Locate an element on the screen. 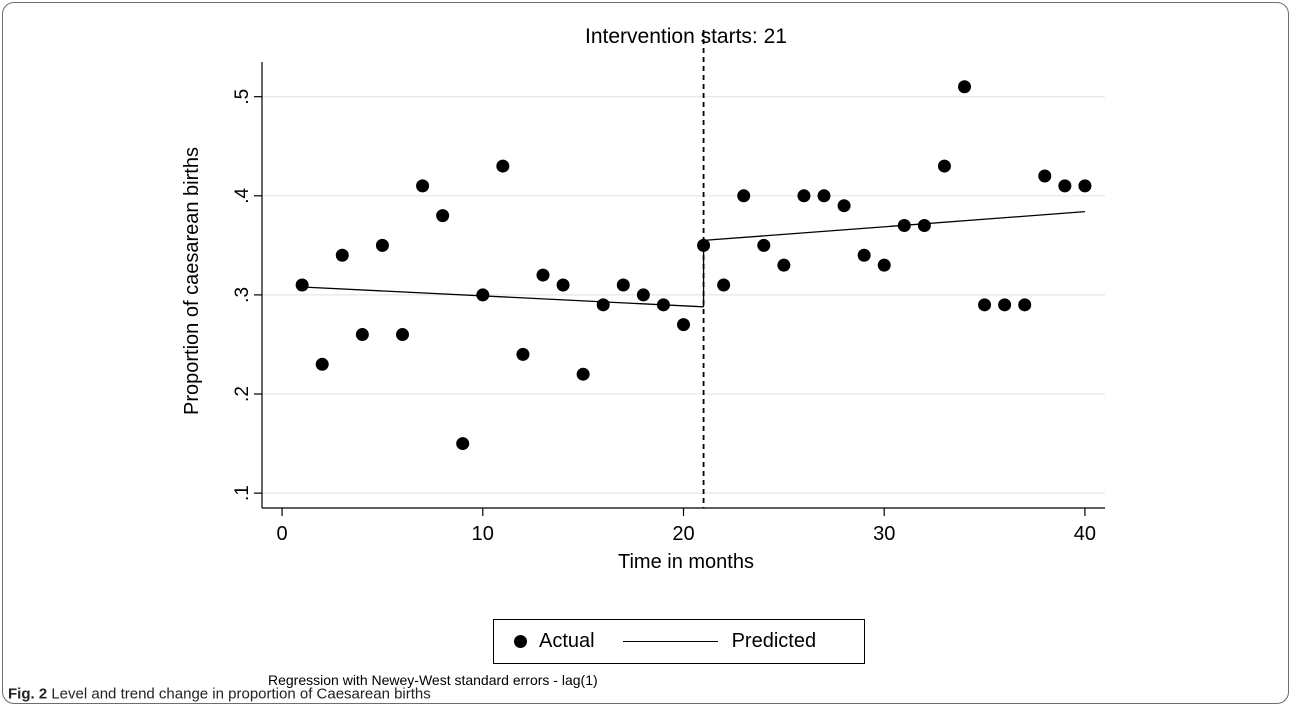 The image size is (1295, 710). predicted-series is located at coordinates (693, 259).